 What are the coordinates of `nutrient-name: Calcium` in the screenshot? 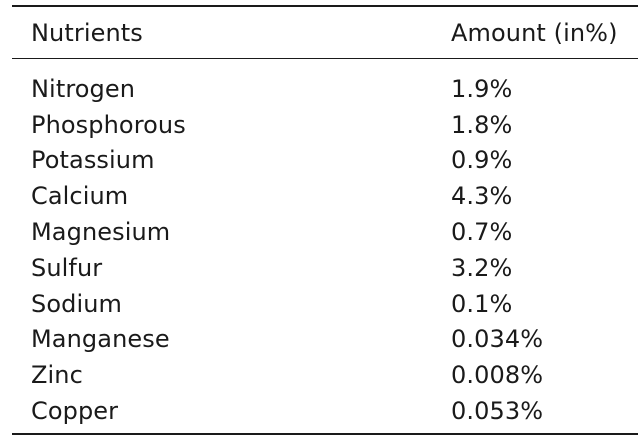 It's located at (80, 196).